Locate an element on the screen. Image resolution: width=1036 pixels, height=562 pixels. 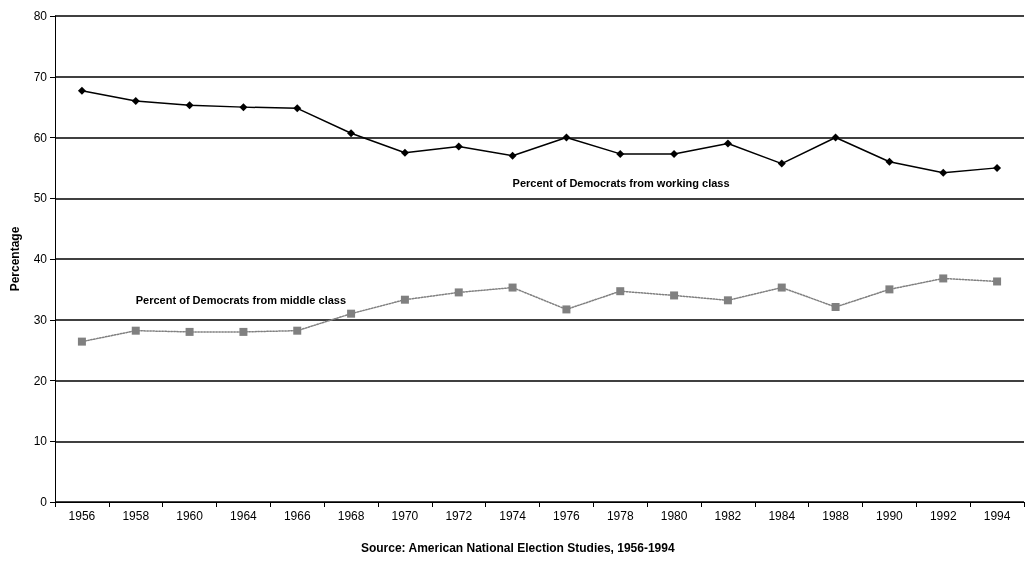
x-tick-label: 1992 is located at coordinates (943, 516).